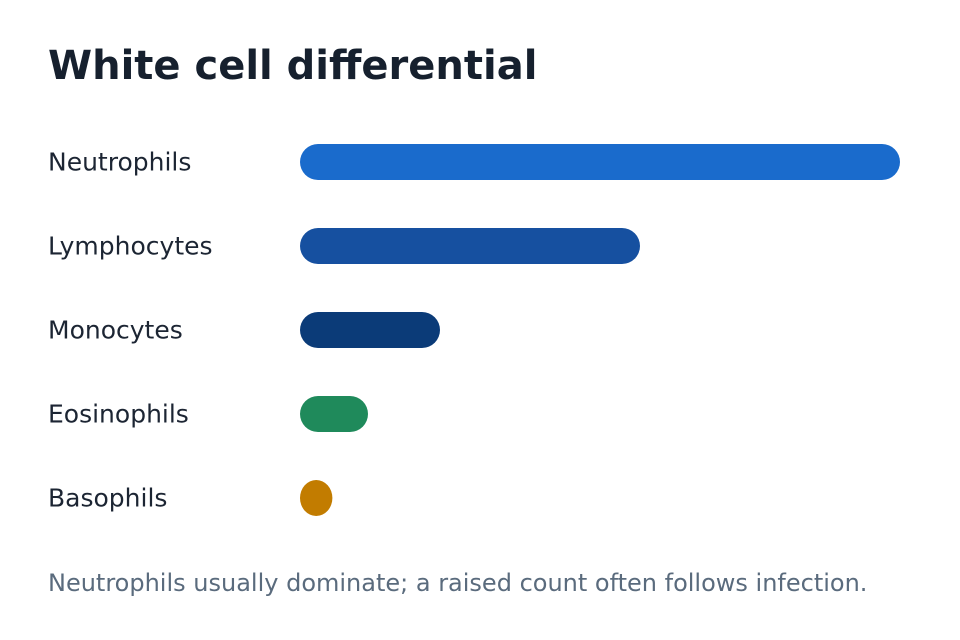 This screenshot has height=640, width=960. Describe the element at coordinates (107, 498) in the screenshot. I see `category-label-basophils: Basophils` at that location.